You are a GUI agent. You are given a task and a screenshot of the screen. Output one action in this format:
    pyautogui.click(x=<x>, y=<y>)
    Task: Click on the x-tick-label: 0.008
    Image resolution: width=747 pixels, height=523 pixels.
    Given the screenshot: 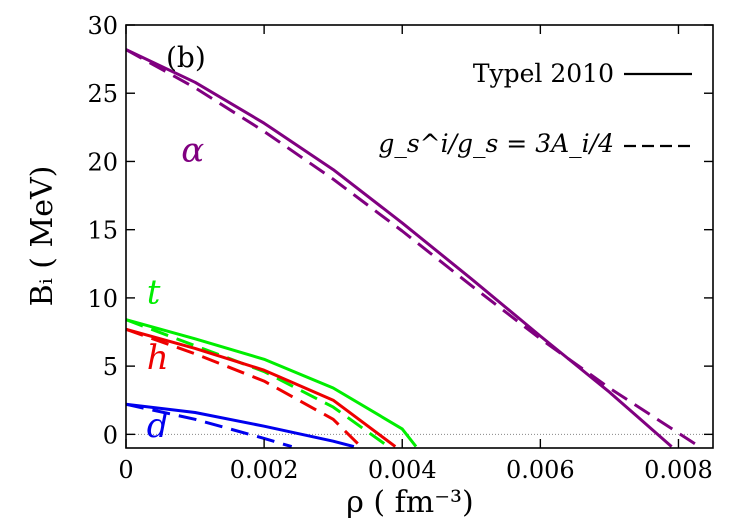 What is the action you would take?
    pyautogui.click(x=678, y=470)
    